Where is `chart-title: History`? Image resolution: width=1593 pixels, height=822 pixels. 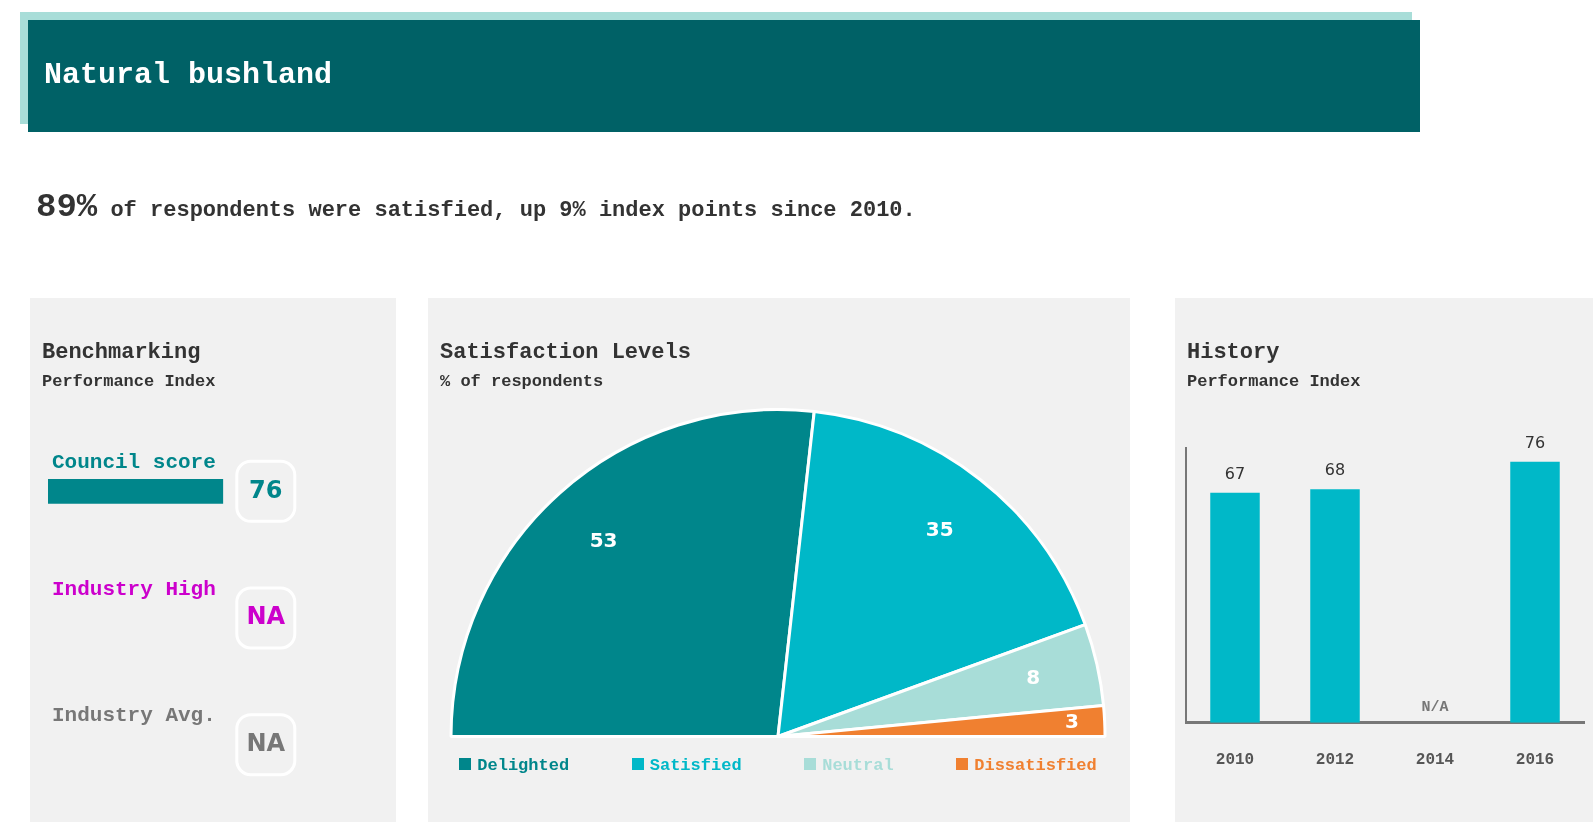 chart-title: History is located at coordinates (1233, 352).